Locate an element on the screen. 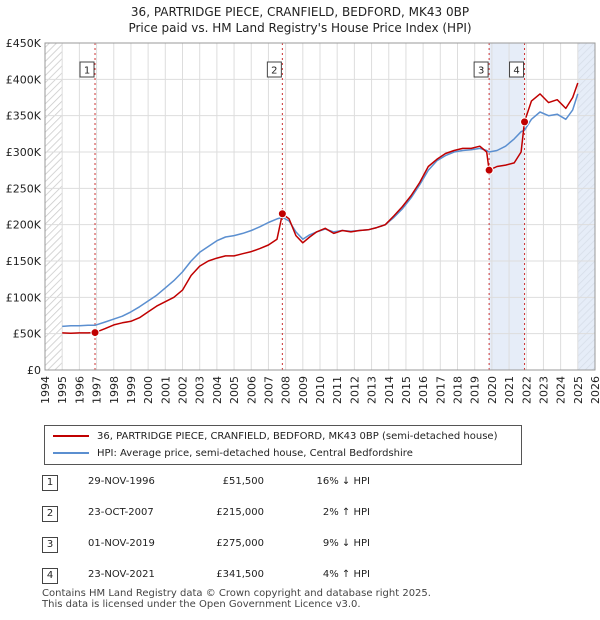 This screenshot has height=620, width=600. x-tick-label: 2003 is located at coordinates (200, 390).